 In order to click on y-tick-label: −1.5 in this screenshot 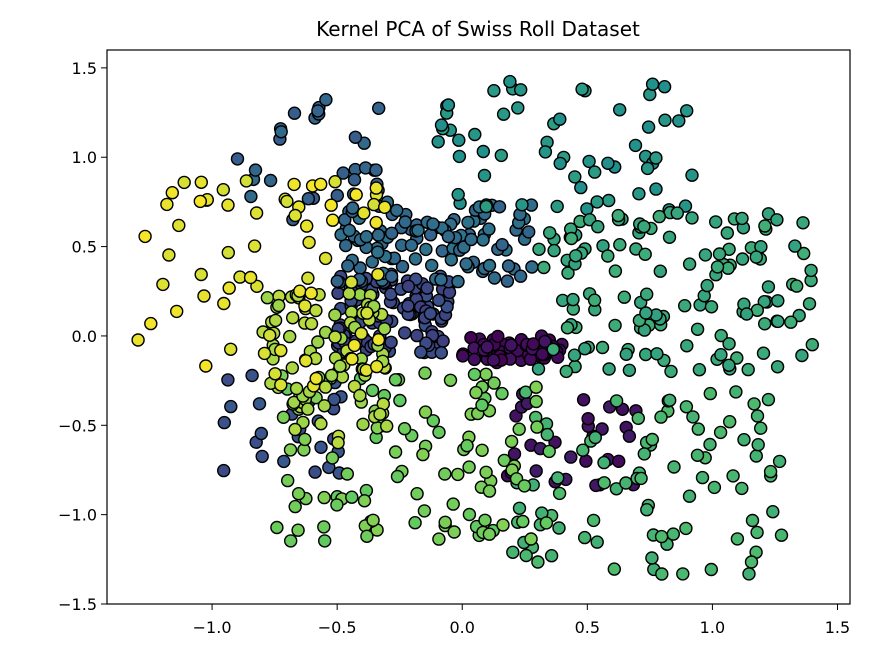, I will do `click(77, 604)`.